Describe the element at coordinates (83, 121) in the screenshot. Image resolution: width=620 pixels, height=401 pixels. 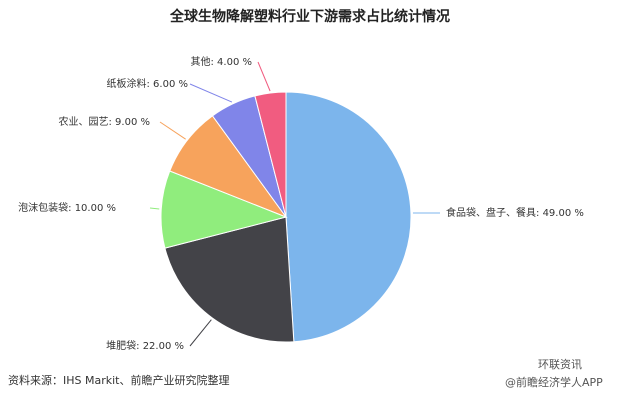
I see `category-label: 农业、园艺` at that location.